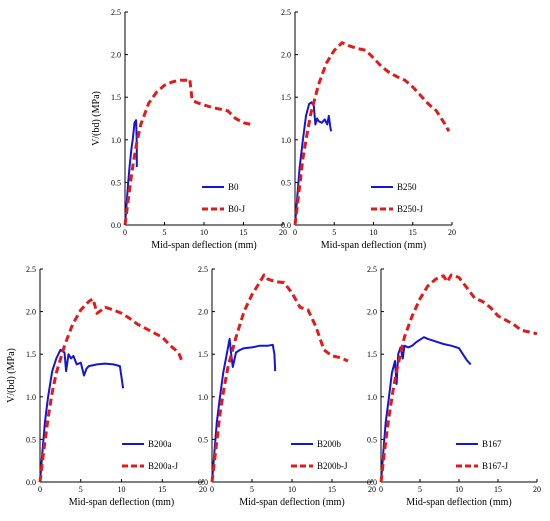 The width and height of the screenshot is (550, 521). I want to click on legend-label: B0, so click(233, 187).